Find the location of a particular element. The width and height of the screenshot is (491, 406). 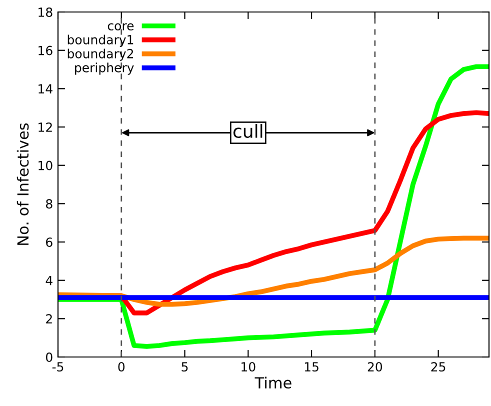

y-tick-label: 18 is located at coordinates (45, 12).